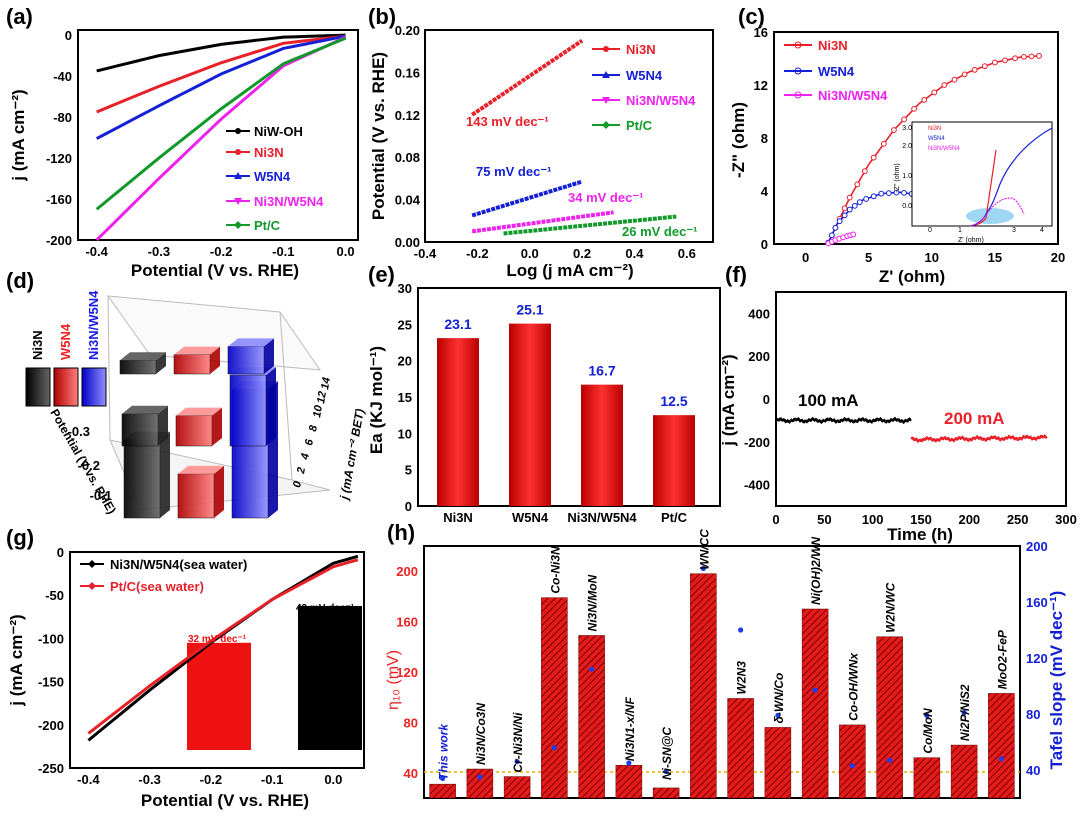 The height and width of the screenshot is (819, 1080). I want to click on e-ytick-2: 10, so click(405, 433).